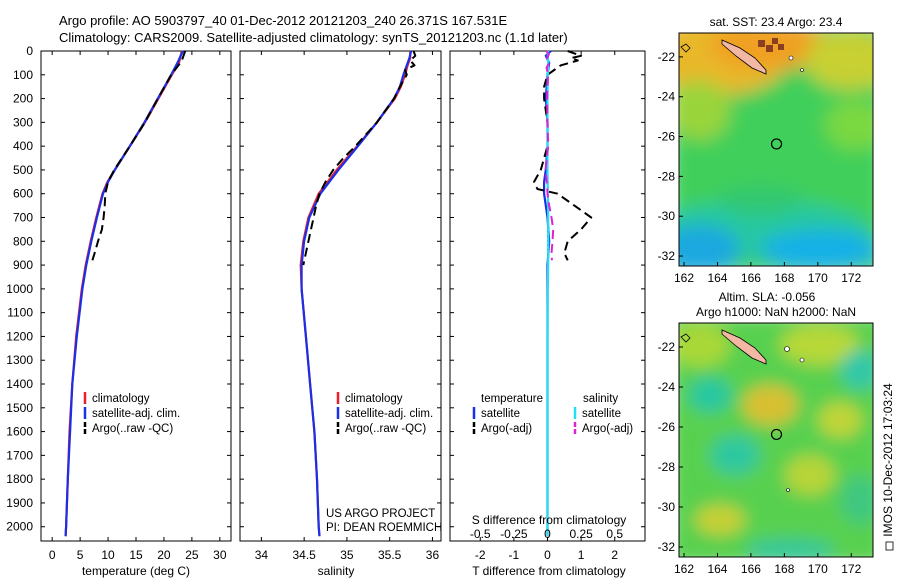  I want to click on top-tick-label: 0.25, so click(581, 534).